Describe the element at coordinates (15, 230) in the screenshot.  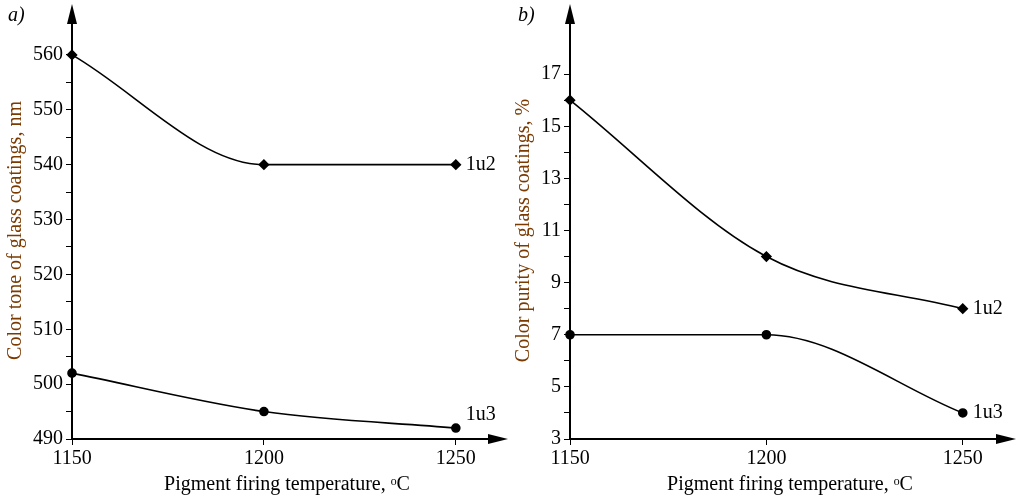
I see `y-axis-title: Color tone of glass coatings, nm` at that location.